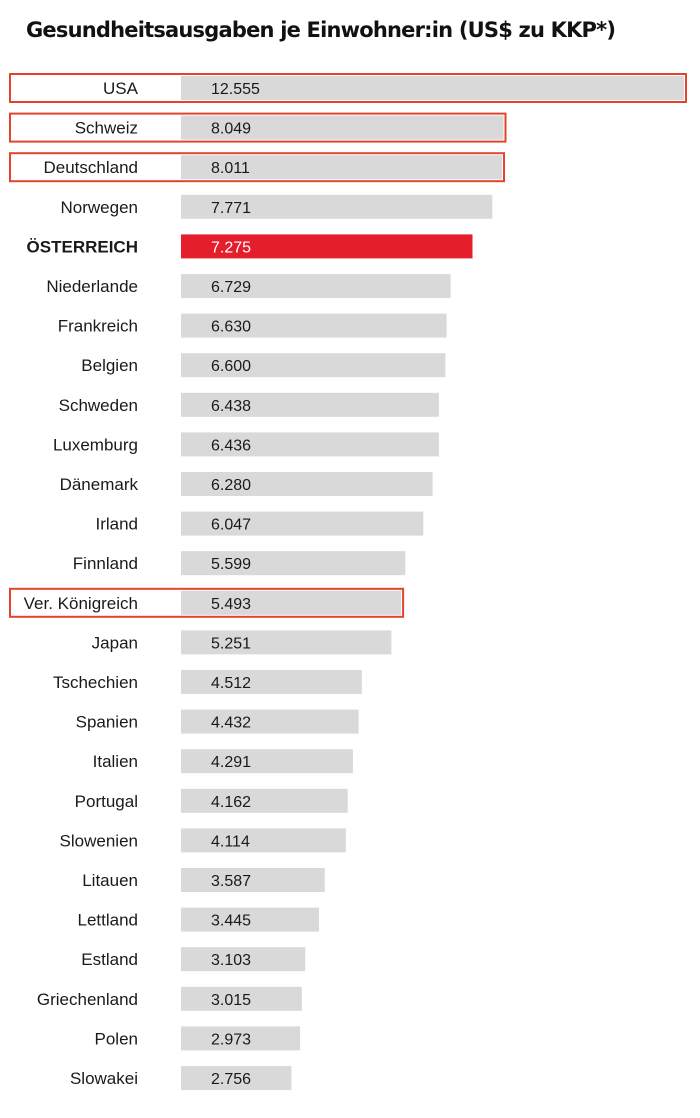 This screenshot has width=700, height=1118. Describe the element at coordinates (230, 168) in the screenshot. I see `value-label-deutschland: 8.011` at that location.